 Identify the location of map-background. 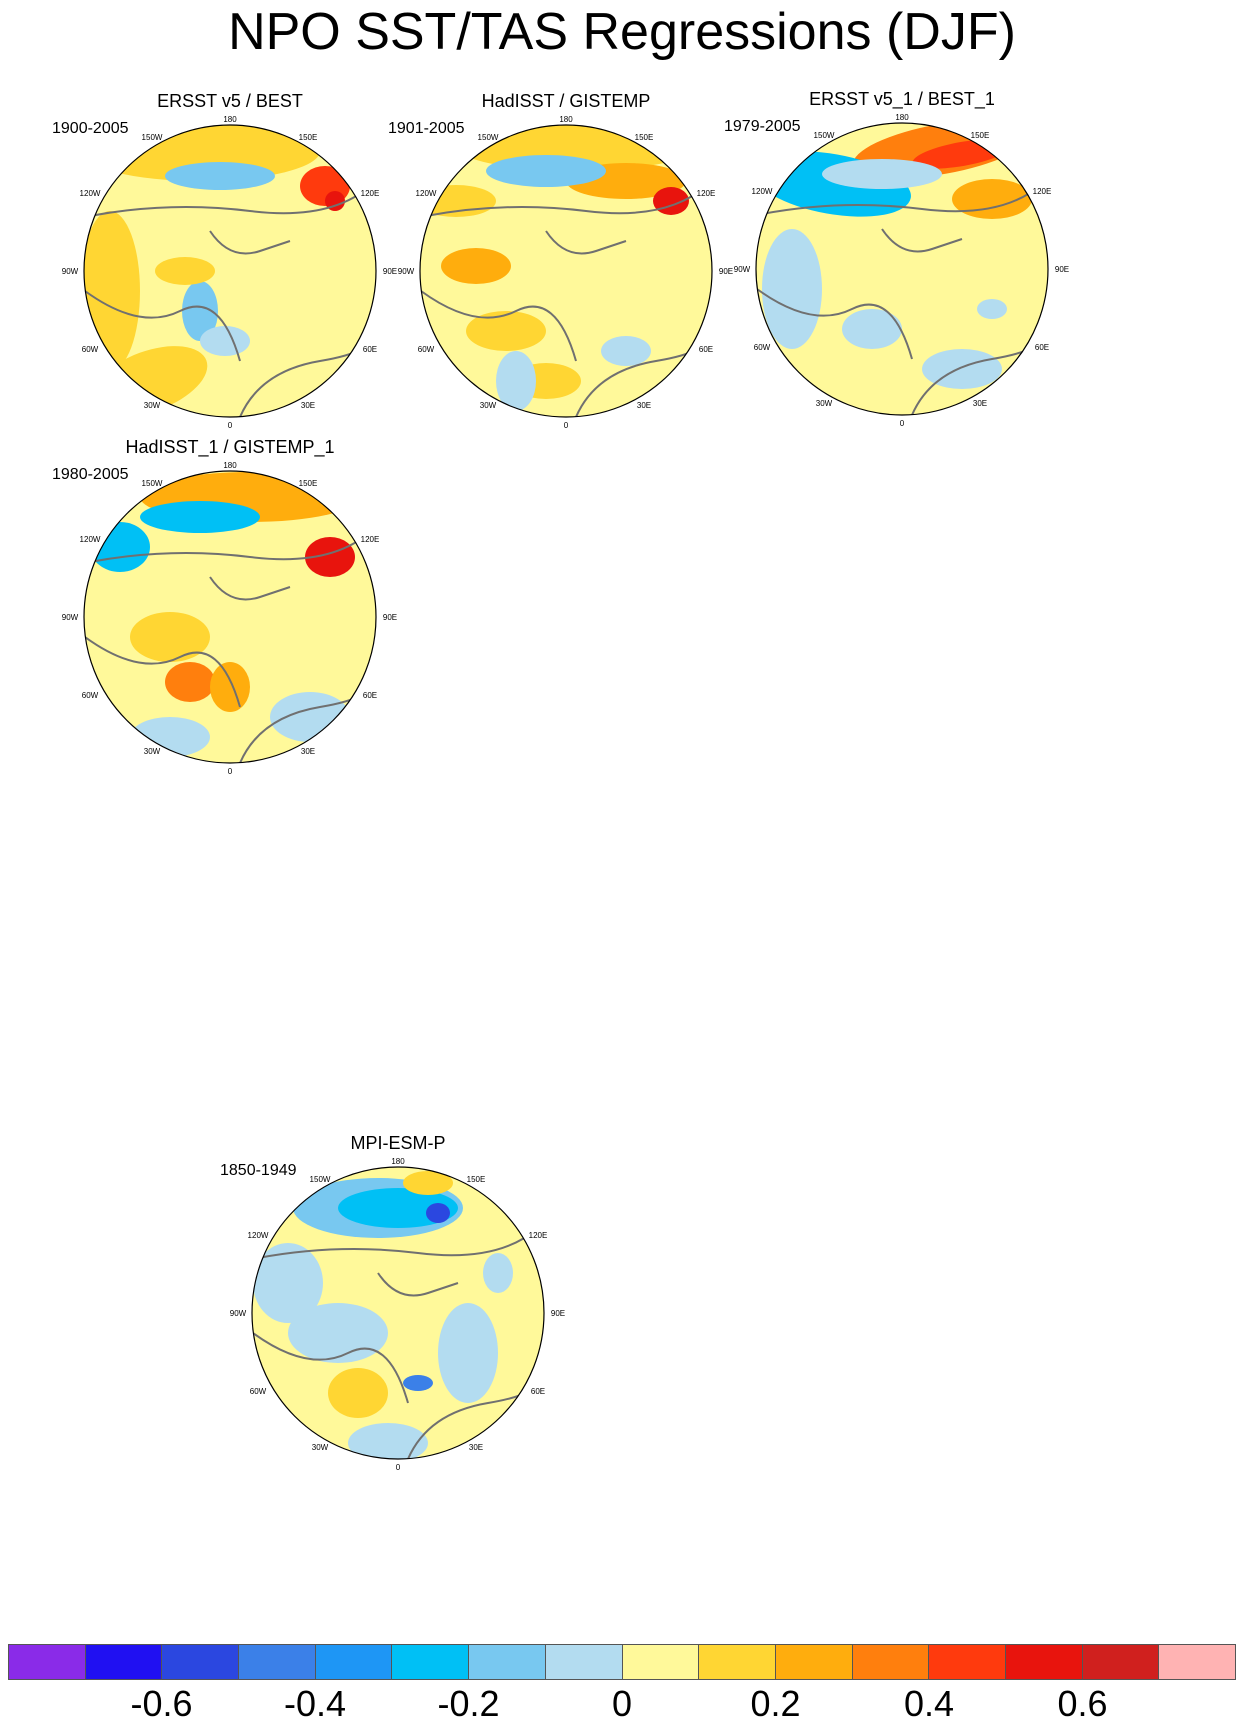
(230, 271).